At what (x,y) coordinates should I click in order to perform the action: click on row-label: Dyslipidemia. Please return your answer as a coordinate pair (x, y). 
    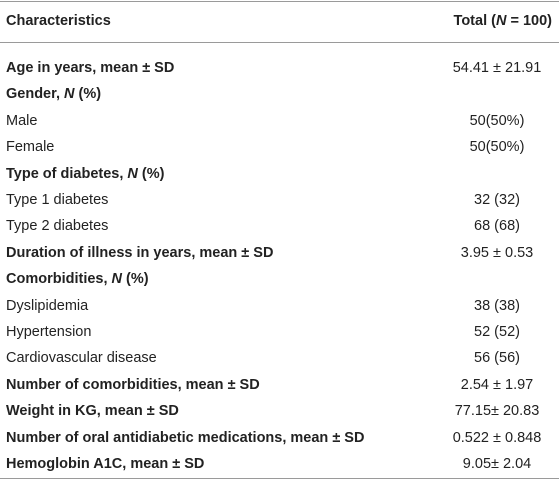
    Looking at the image, I should click on (47, 306).